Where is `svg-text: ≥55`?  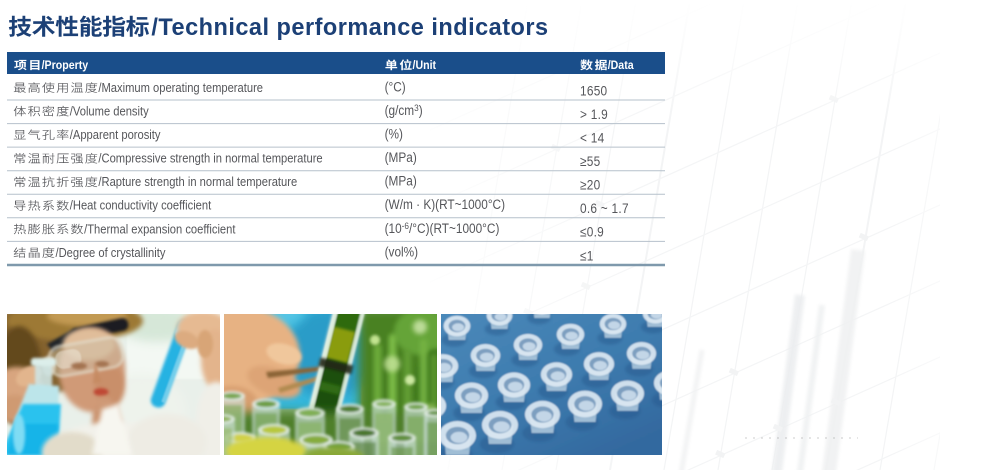
svg-text: ≥55 is located at coordinates (590, 161).